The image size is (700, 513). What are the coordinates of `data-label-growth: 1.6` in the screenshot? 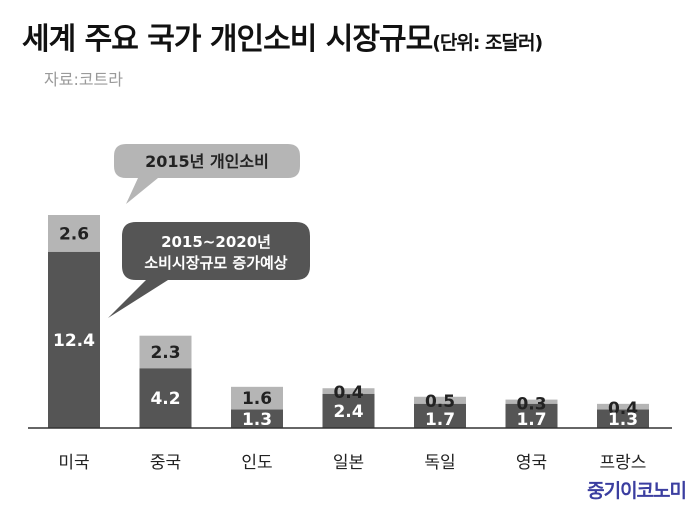 It's located at (257, 399).